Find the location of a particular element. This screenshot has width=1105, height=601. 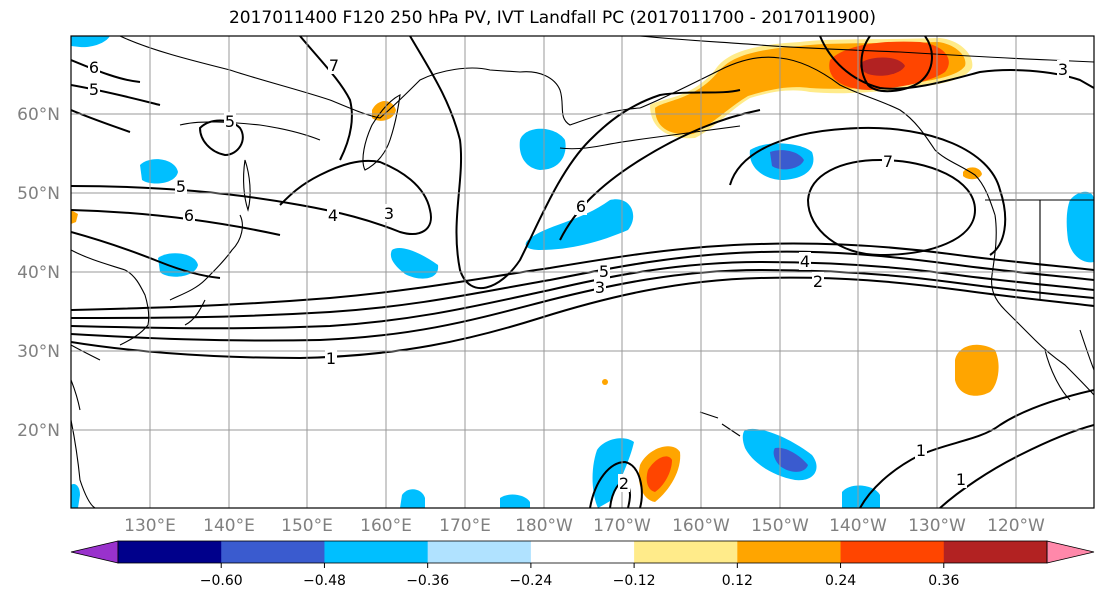

coastline-aleutians is located at coordinates (650, 137).